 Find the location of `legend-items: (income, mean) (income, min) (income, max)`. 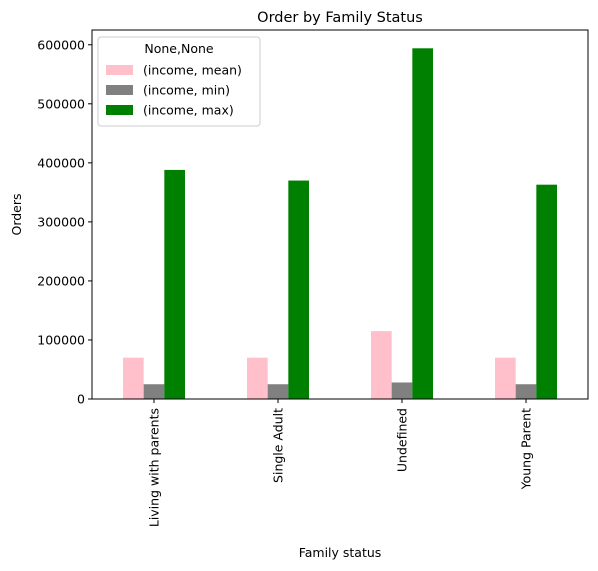

legend-items: (income, mean) (income, min) (income, max) is located at coordinates (174, 90).